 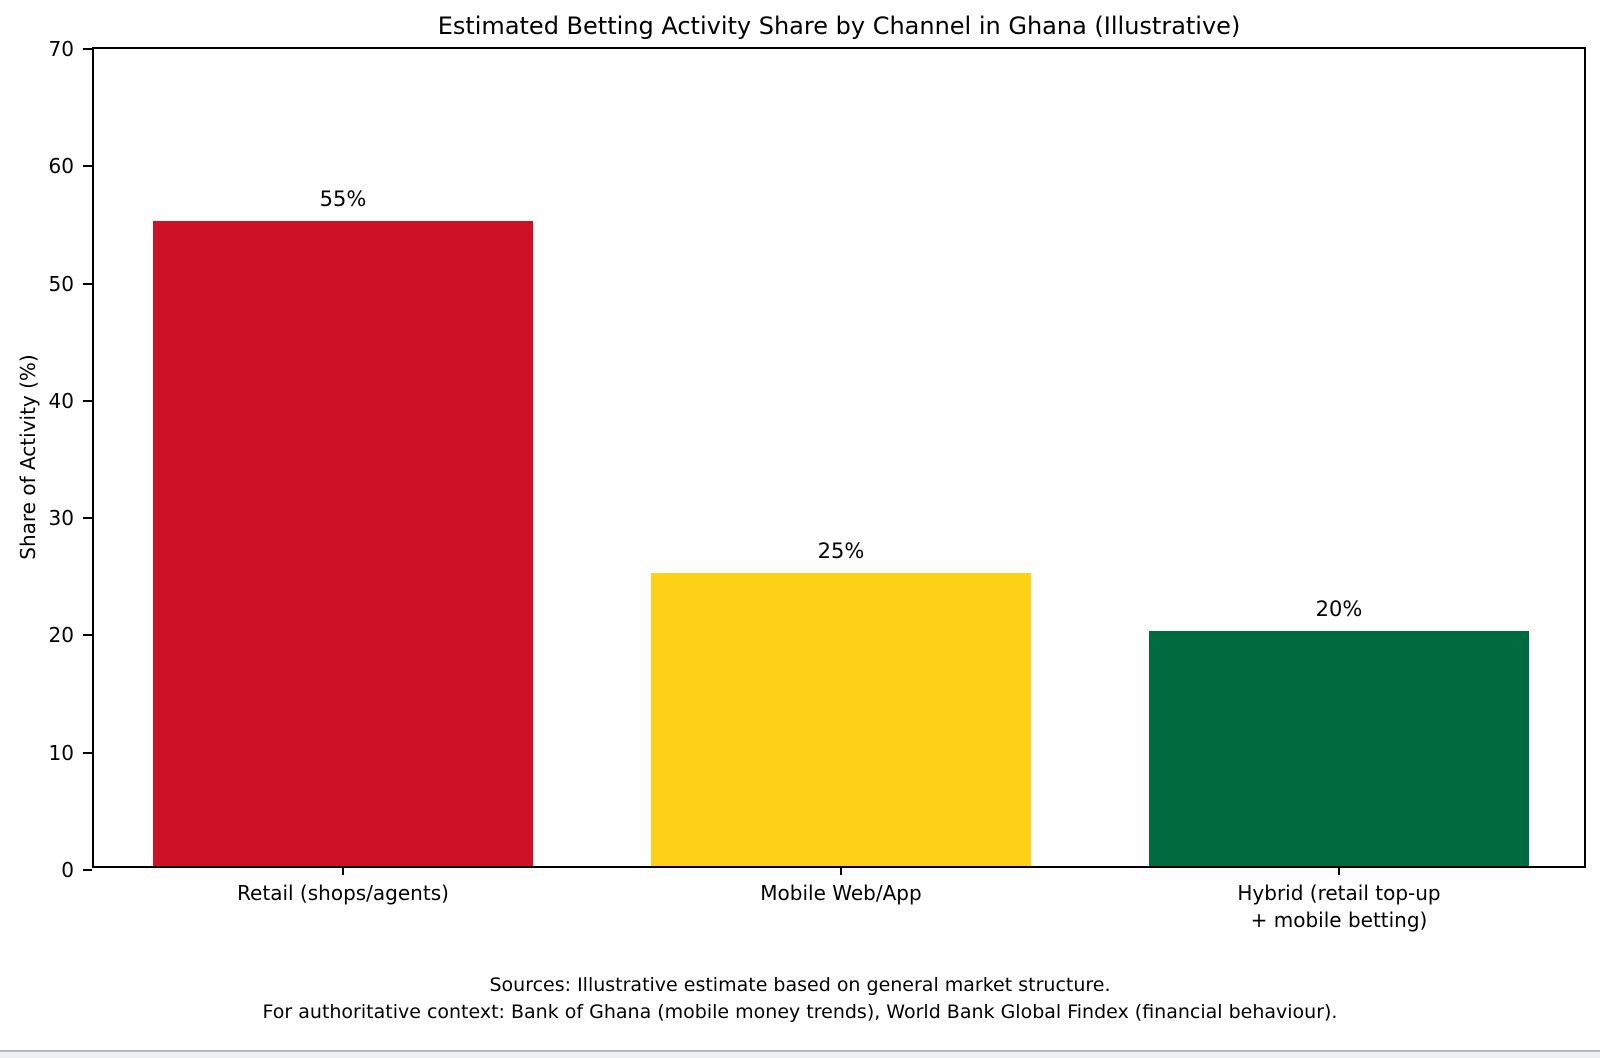 I want to click on bottom-window-edge, so click(x=800, y=1054).